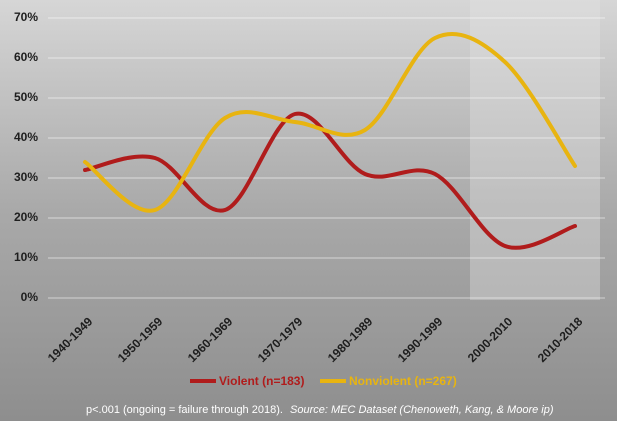 The image size is (617, 421). I want to click on y-tick-label: 40%, so click(26, 137).